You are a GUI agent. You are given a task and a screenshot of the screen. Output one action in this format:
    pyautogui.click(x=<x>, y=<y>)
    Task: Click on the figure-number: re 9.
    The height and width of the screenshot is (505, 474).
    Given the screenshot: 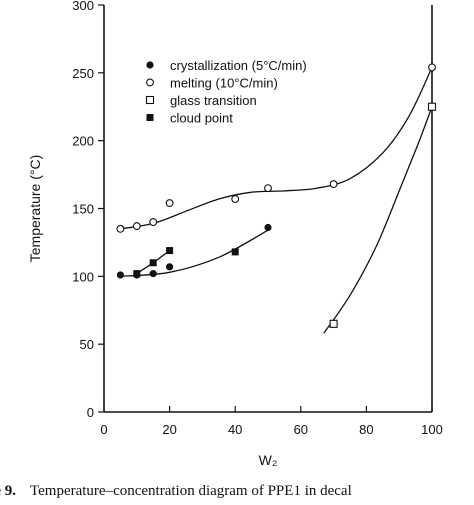 What is the action you would take?
    pyautogui.click(x=8, y=491)
    